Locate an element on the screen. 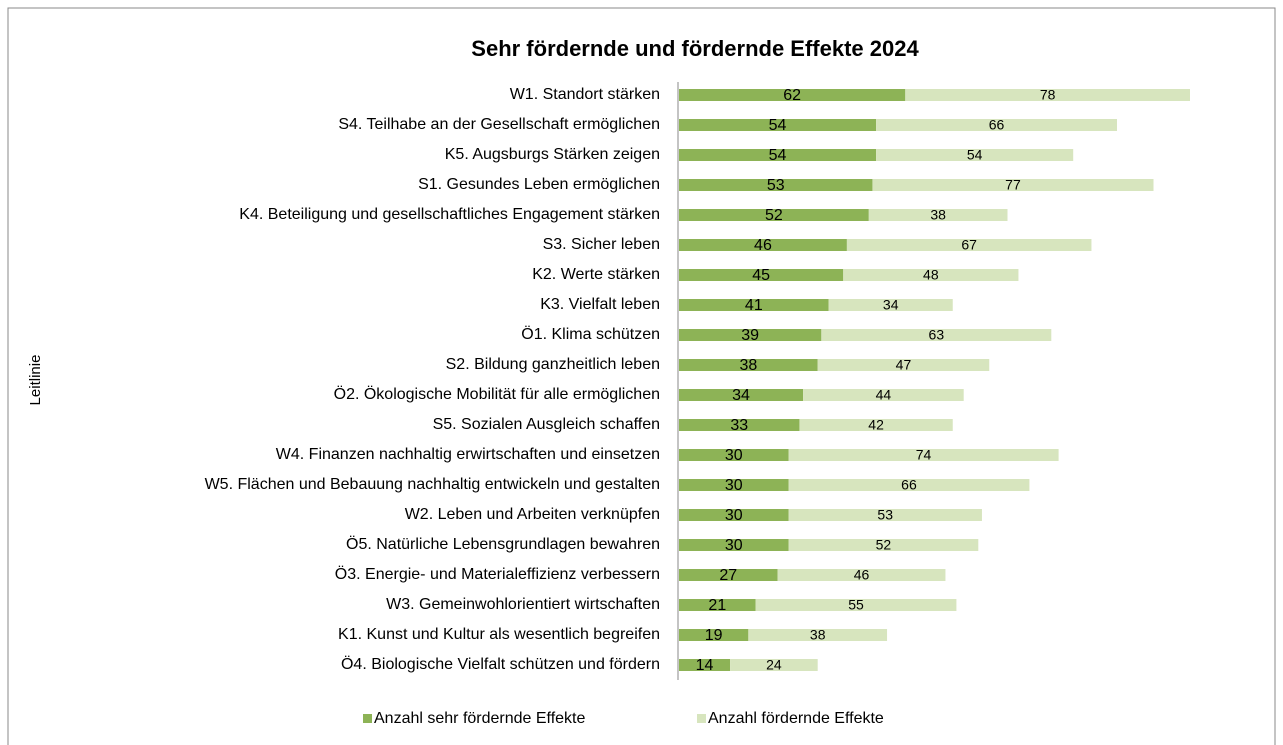  value-label: 62 is located at coordinates (792, 95).